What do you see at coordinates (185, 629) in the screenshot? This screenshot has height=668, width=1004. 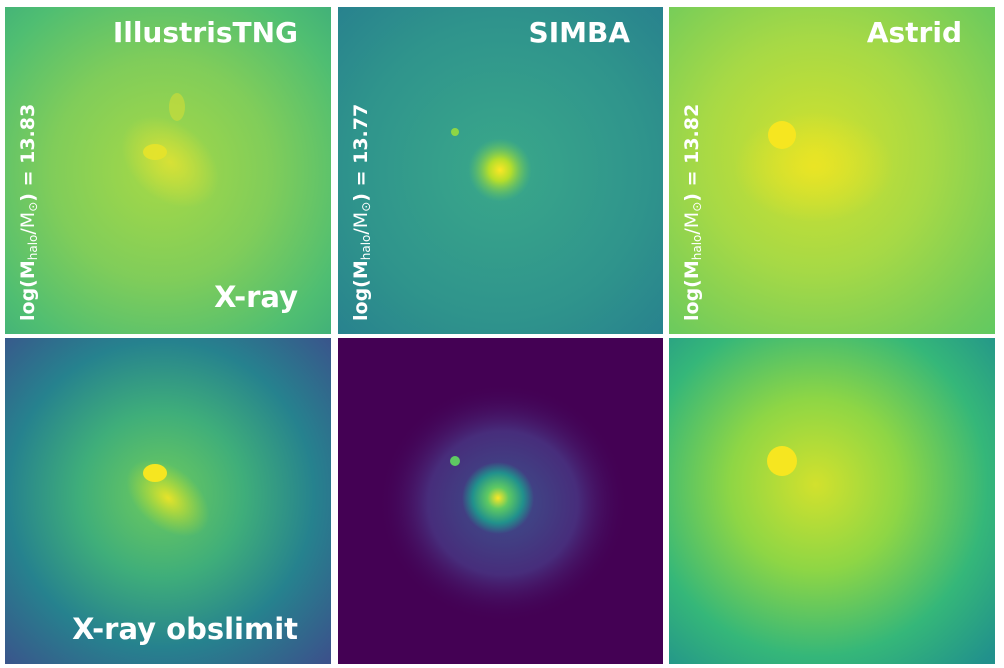 I see `row-label-xray-obslimit: X-ray obslimit` at bounding box center [185, 629].